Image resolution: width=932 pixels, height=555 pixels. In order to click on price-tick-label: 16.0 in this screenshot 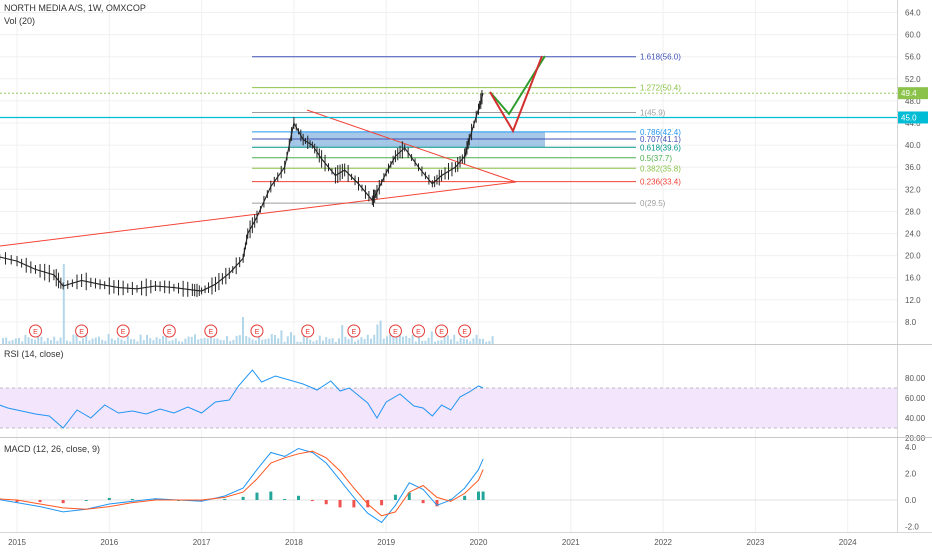, I will do `click(913, 278)`.